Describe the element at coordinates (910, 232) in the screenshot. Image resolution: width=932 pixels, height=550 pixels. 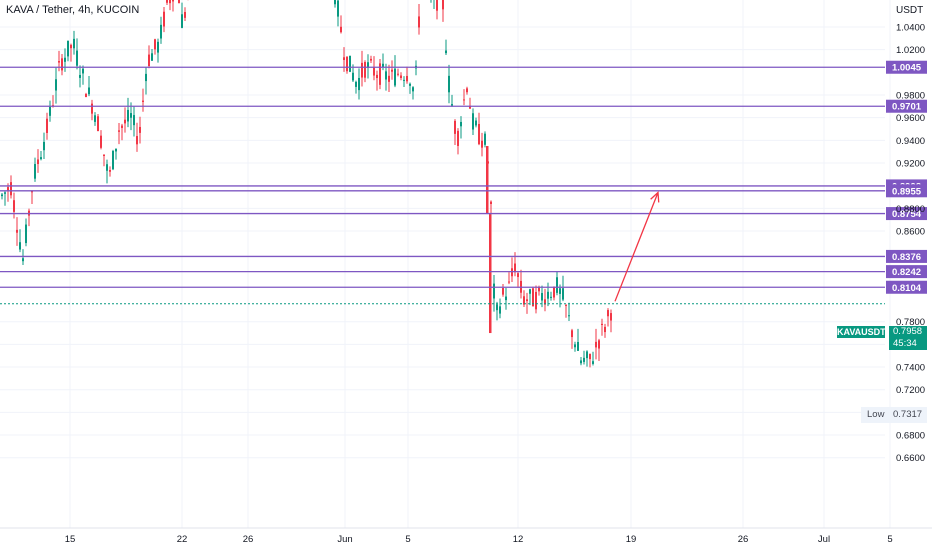
I see `y-tick-label: 0.8600` at that location.